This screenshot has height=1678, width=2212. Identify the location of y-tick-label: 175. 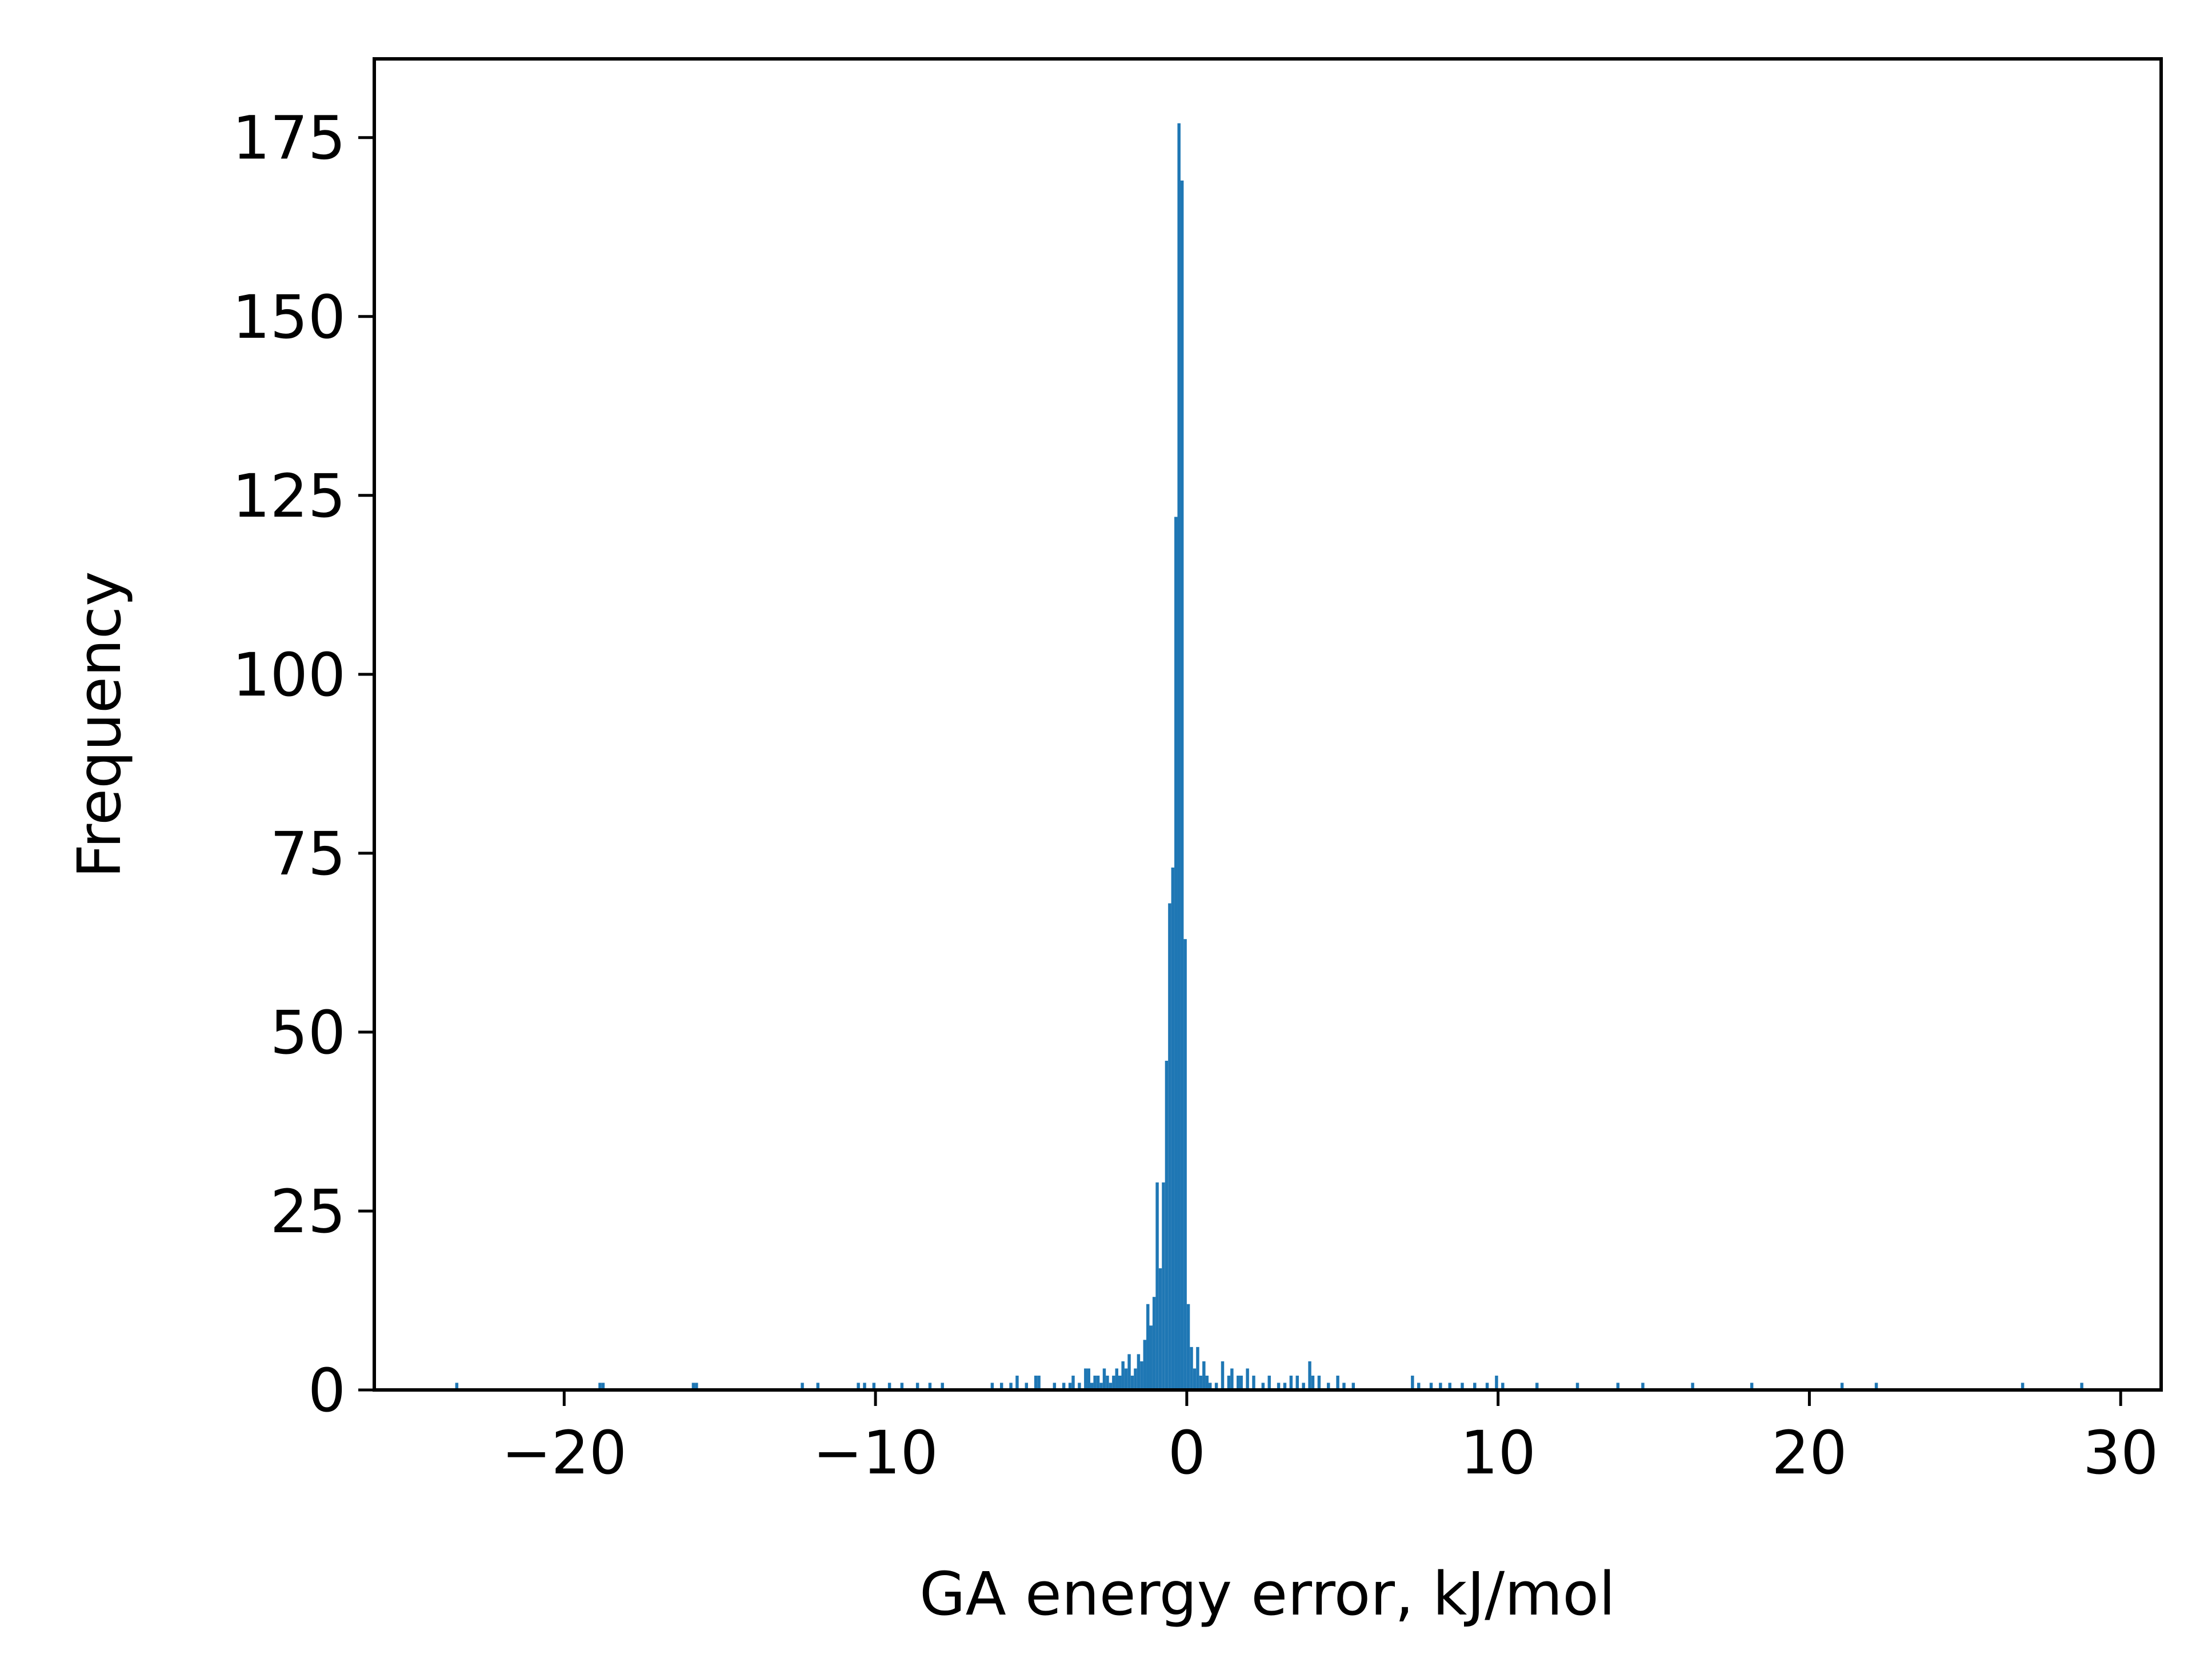
(289, 138).